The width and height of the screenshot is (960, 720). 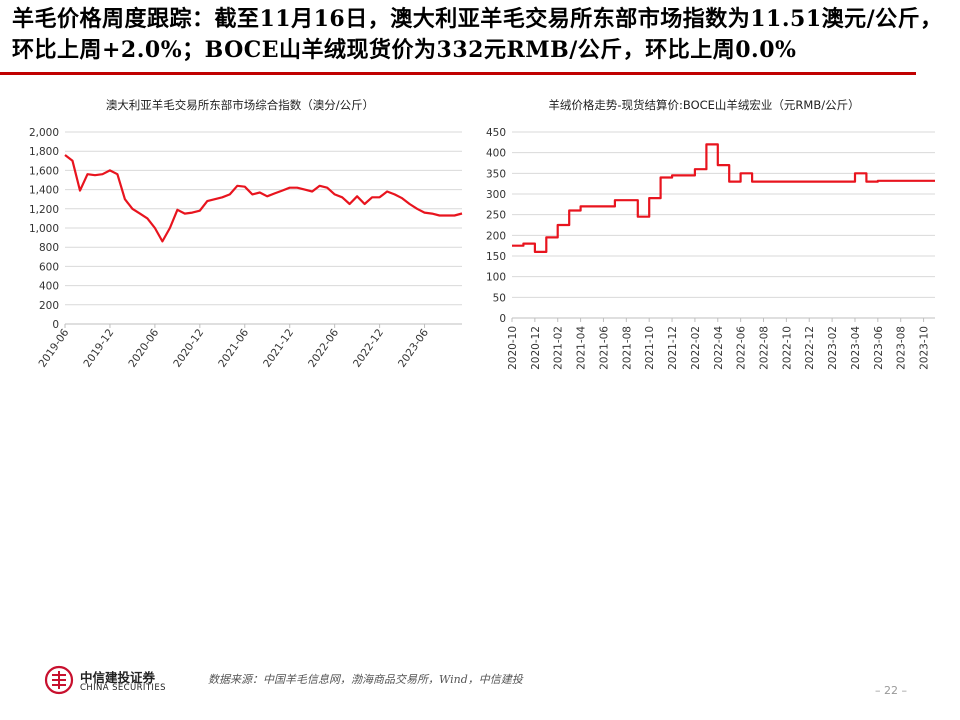 I want to click on x-tick-label: 2022-10, so click(x=787, y=348).